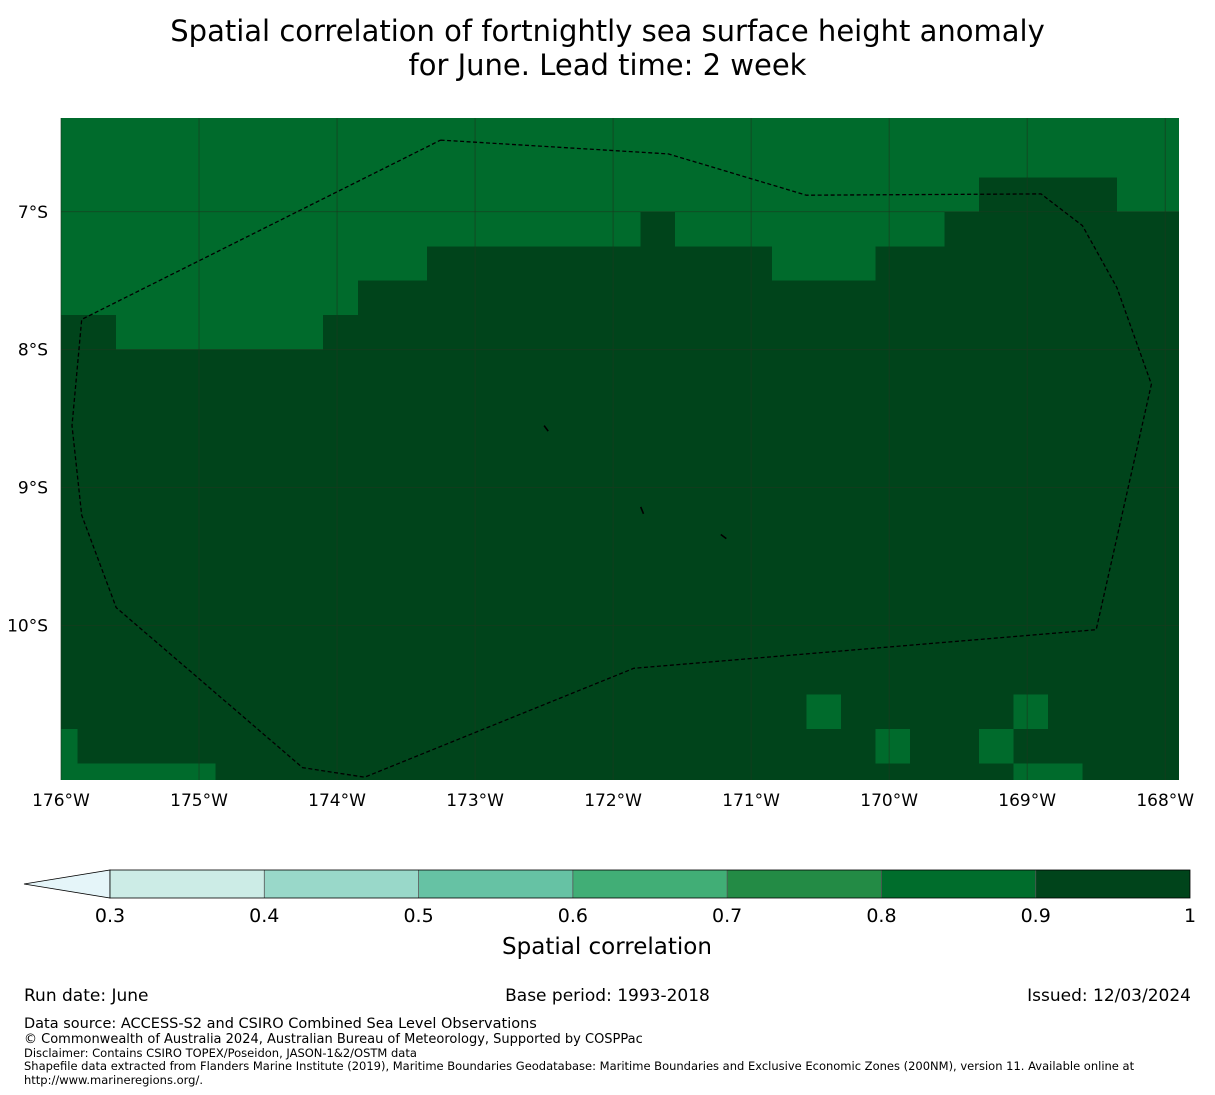 Image resolution: width=1215 pixels, height=1095 pixels. I want to click on y-tick-label: 7°S, so click(33, 213).